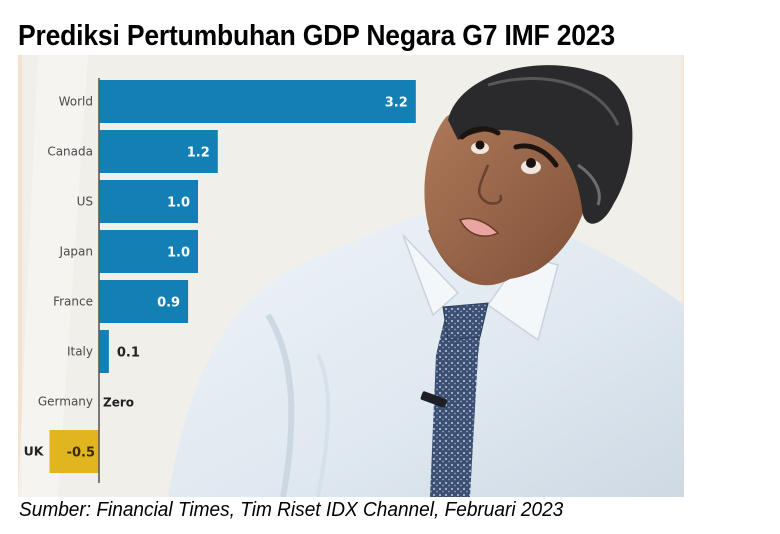 The image size is (780, 534). I want to click on bar-japan, so click(148, 251).